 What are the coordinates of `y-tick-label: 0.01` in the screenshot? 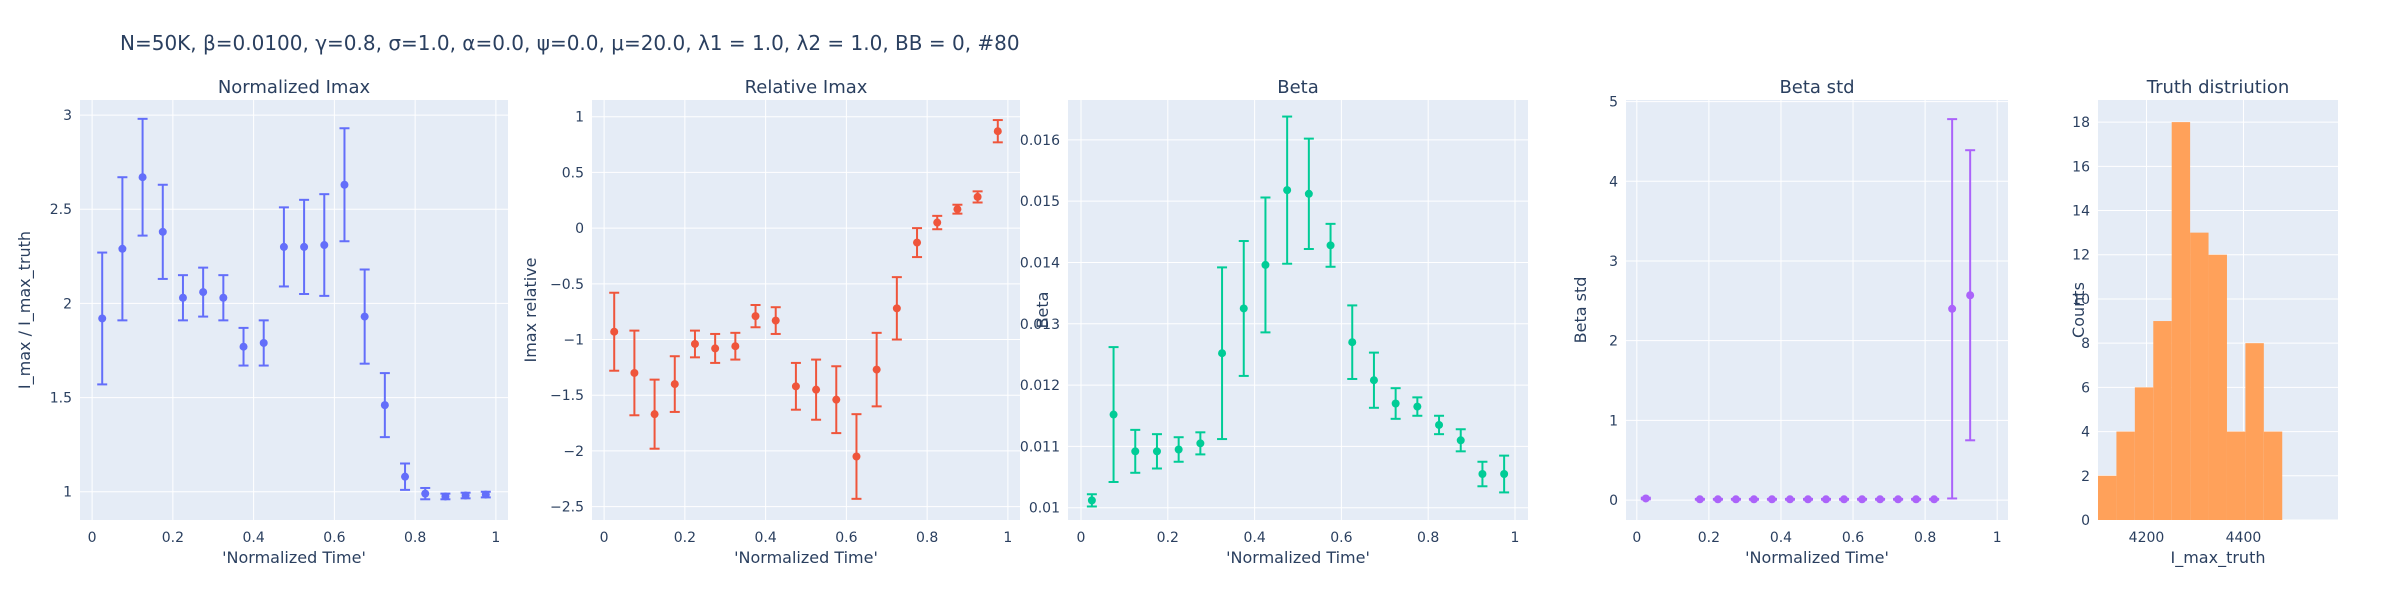 It's located at (1044, 509).